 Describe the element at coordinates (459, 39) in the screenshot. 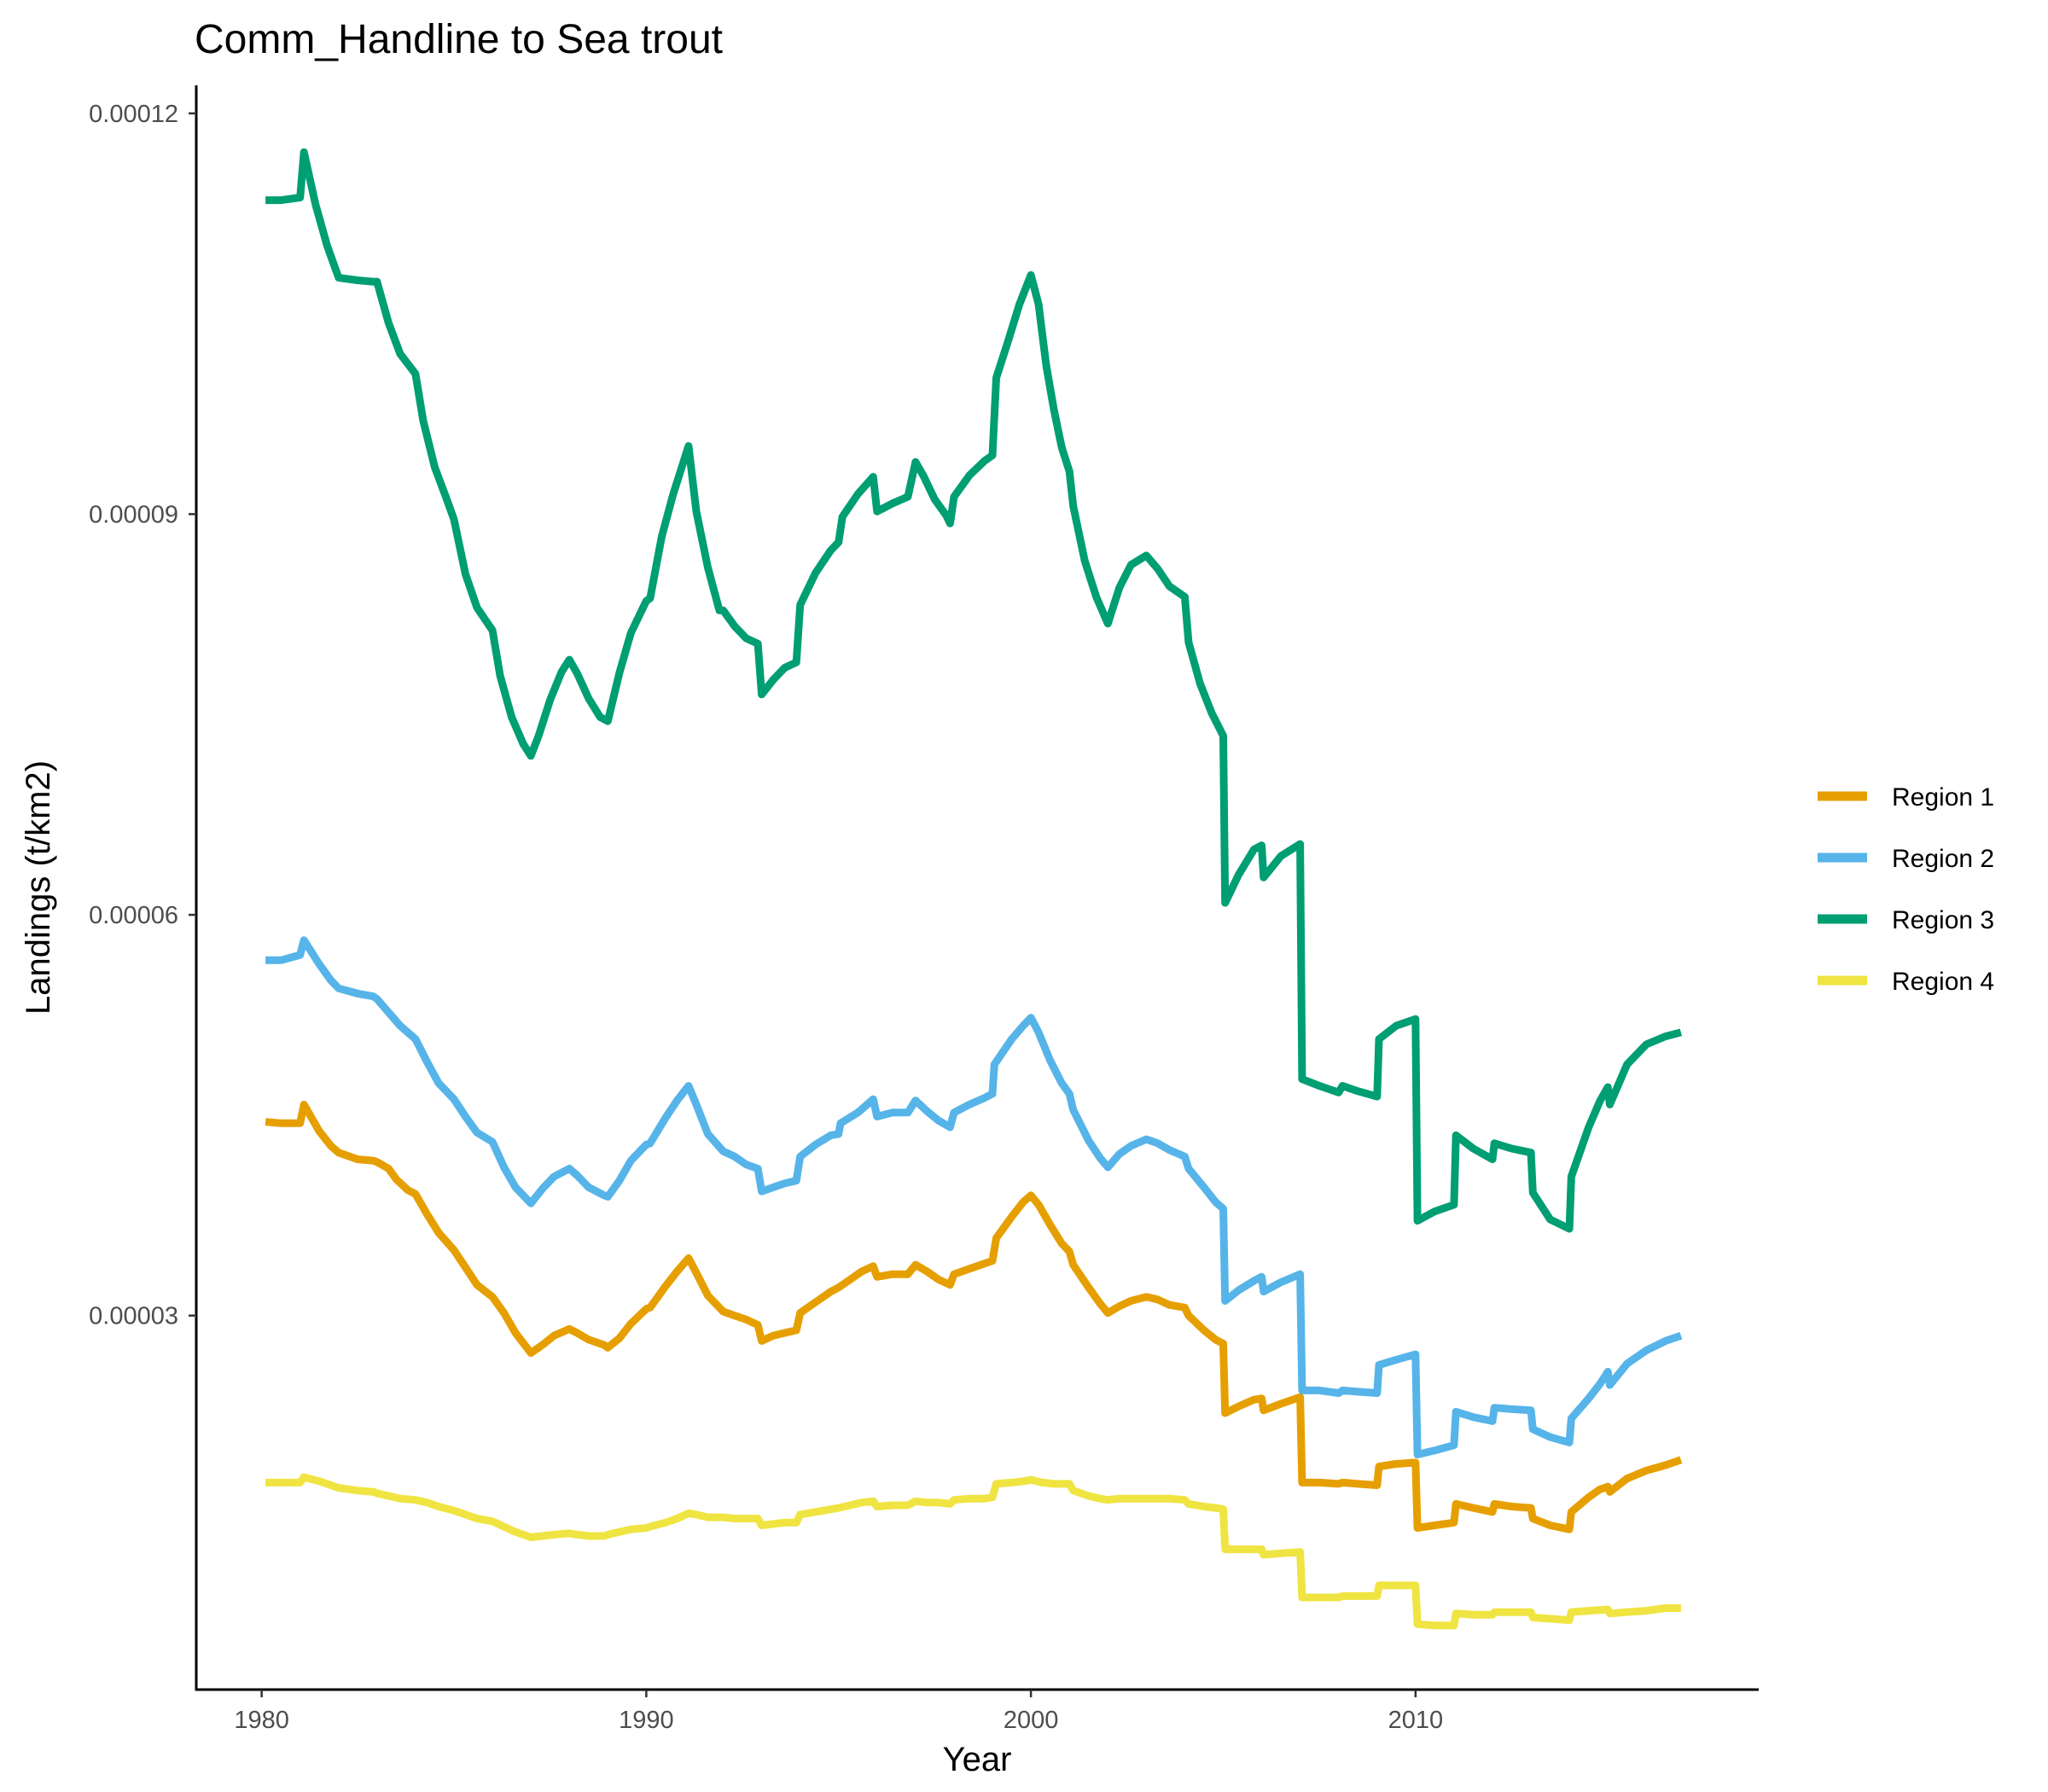

I see `chart-title: Comm_Handline to Sea trout` at that location.